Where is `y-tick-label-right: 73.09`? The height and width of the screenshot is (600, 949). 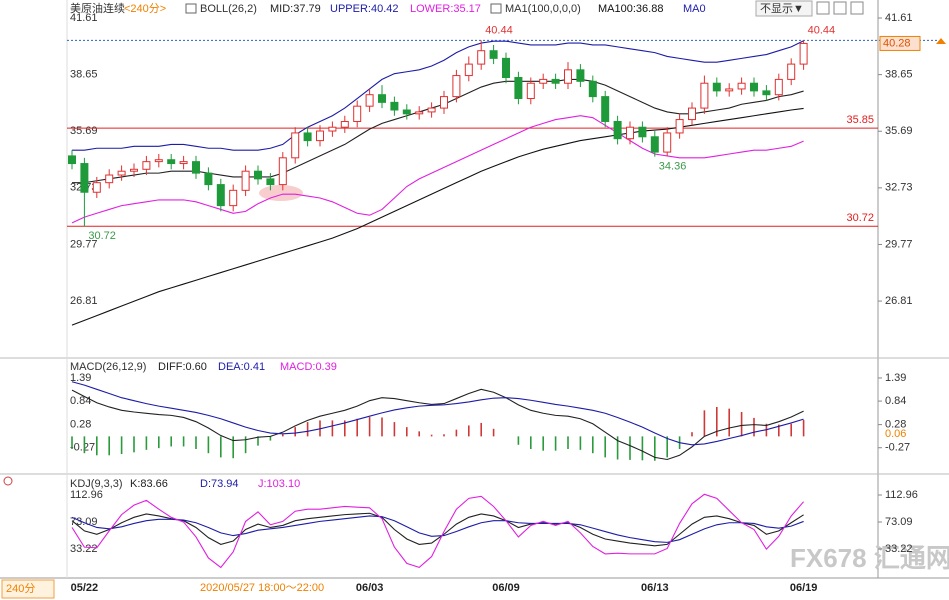 y-tick-label-right: 73.09 is located at coordinates (899, 522).